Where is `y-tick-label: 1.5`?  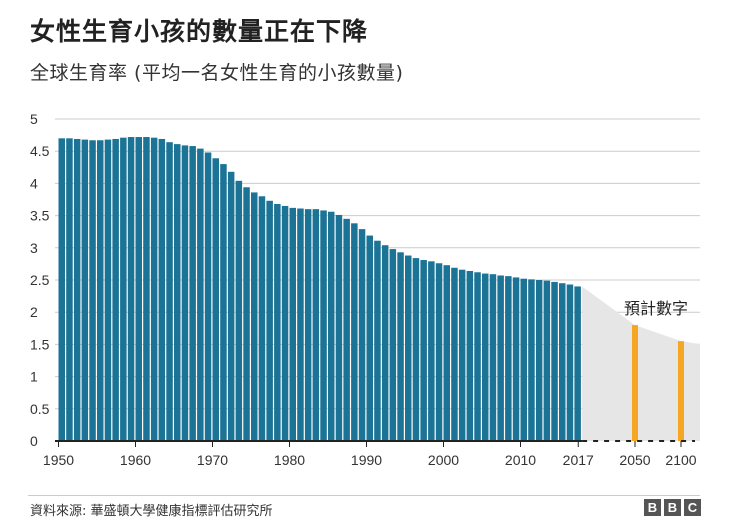 y-tick-label: 1.5 is located at coordinates (40, 344).